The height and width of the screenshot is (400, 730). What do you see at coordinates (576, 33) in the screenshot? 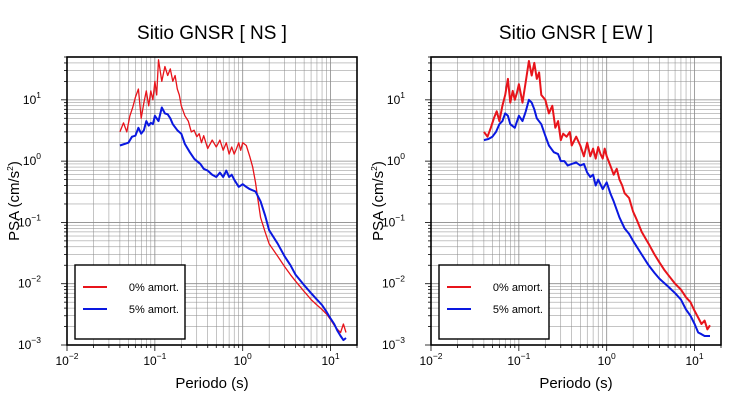
I see `chart-title: Sitio GNSR [ EW ]` at bounding box center [576, 33].